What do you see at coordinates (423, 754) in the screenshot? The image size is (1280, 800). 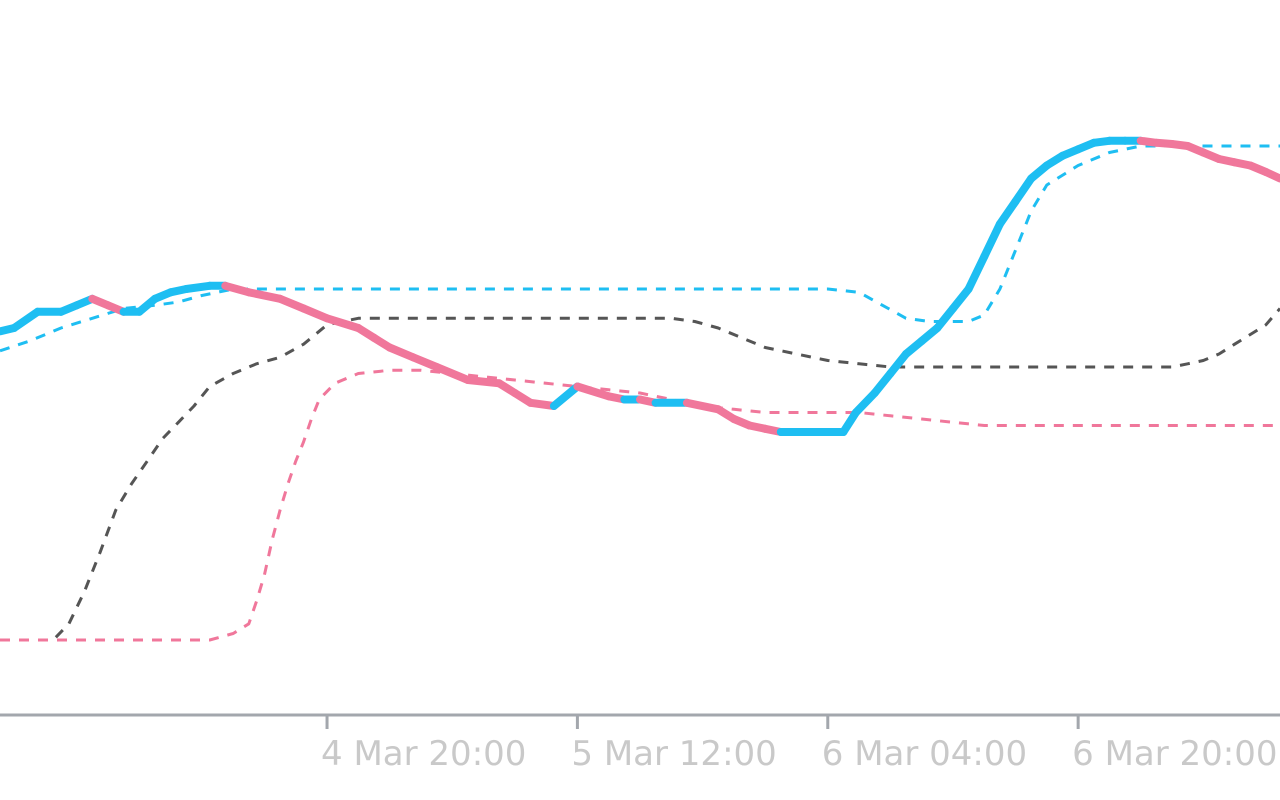 I see `x-tick-label: 4 Mar 20:00` at bounding box center [423, 754].